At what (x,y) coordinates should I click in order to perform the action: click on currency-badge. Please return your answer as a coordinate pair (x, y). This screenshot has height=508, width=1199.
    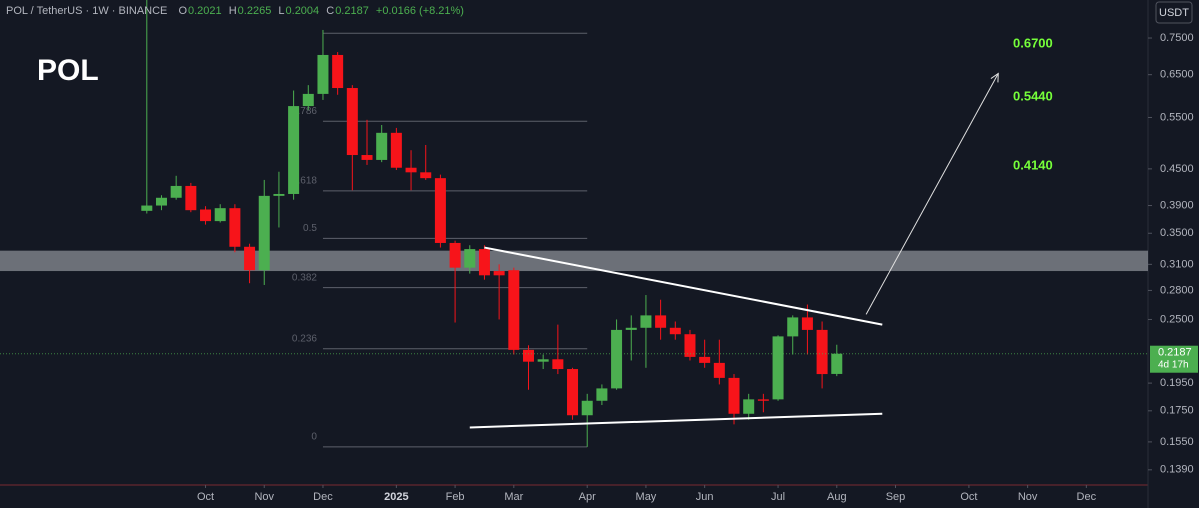
    Looking at the image, I should click on (1174, 12).